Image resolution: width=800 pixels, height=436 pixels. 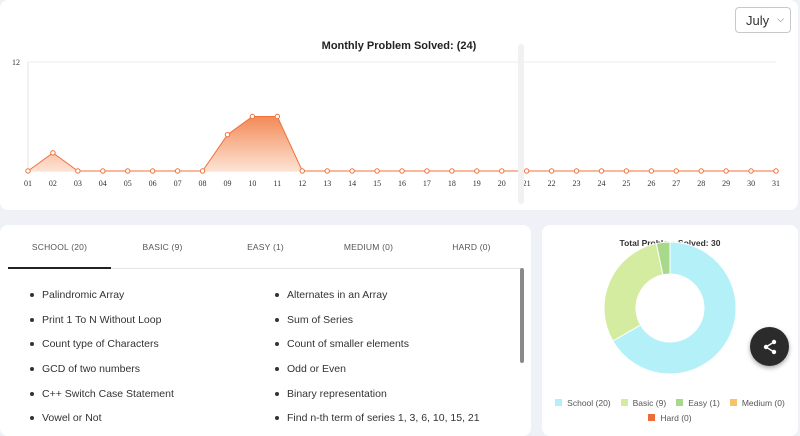 What do you see at coordinates (651, 183) in the screenshot?
I see `x-tick-label: 26` at bounding box center [651, 183].